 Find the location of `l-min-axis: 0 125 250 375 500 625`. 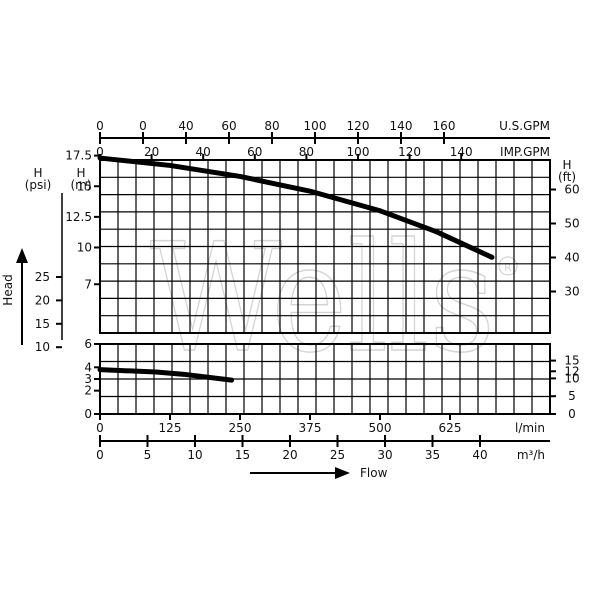

l-min-axis: 0 125 250 375 500 625 is located at coordinates (278, 424).